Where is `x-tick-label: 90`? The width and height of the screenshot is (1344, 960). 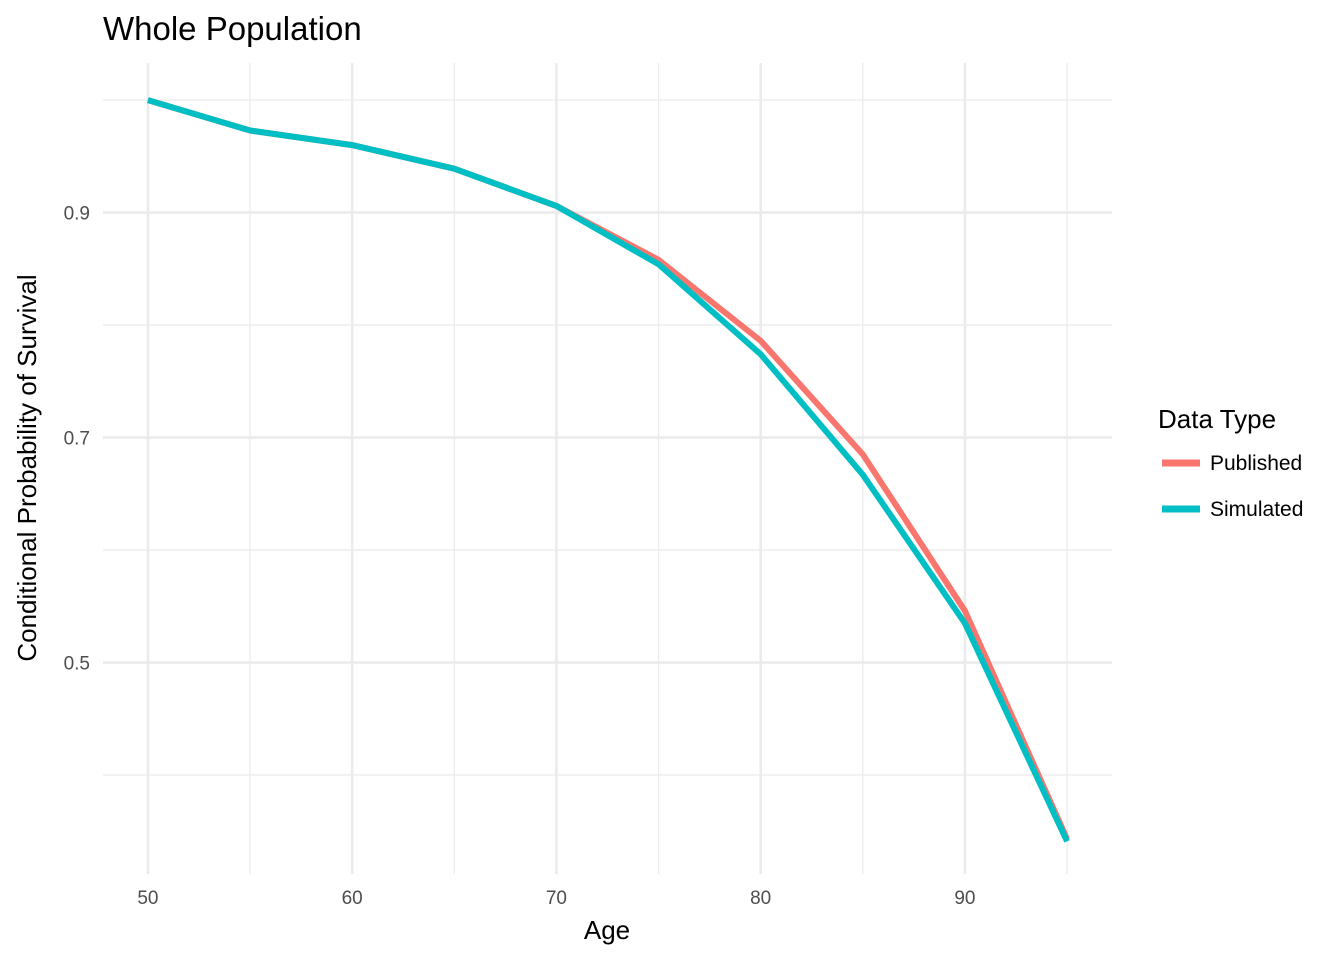 x-tick-label: 90 is located at coordinates (964, 898).